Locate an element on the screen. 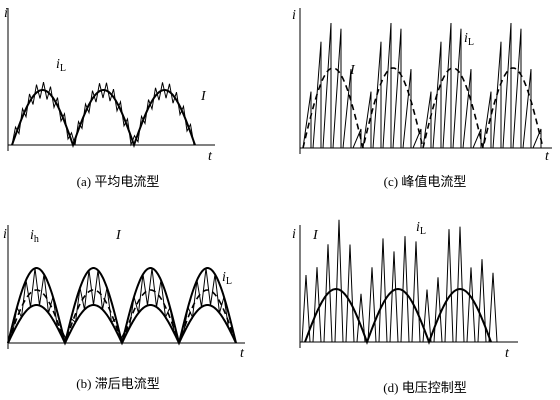 The image size is (560, 400). label-sub: h is located at coordinates (36, 239).